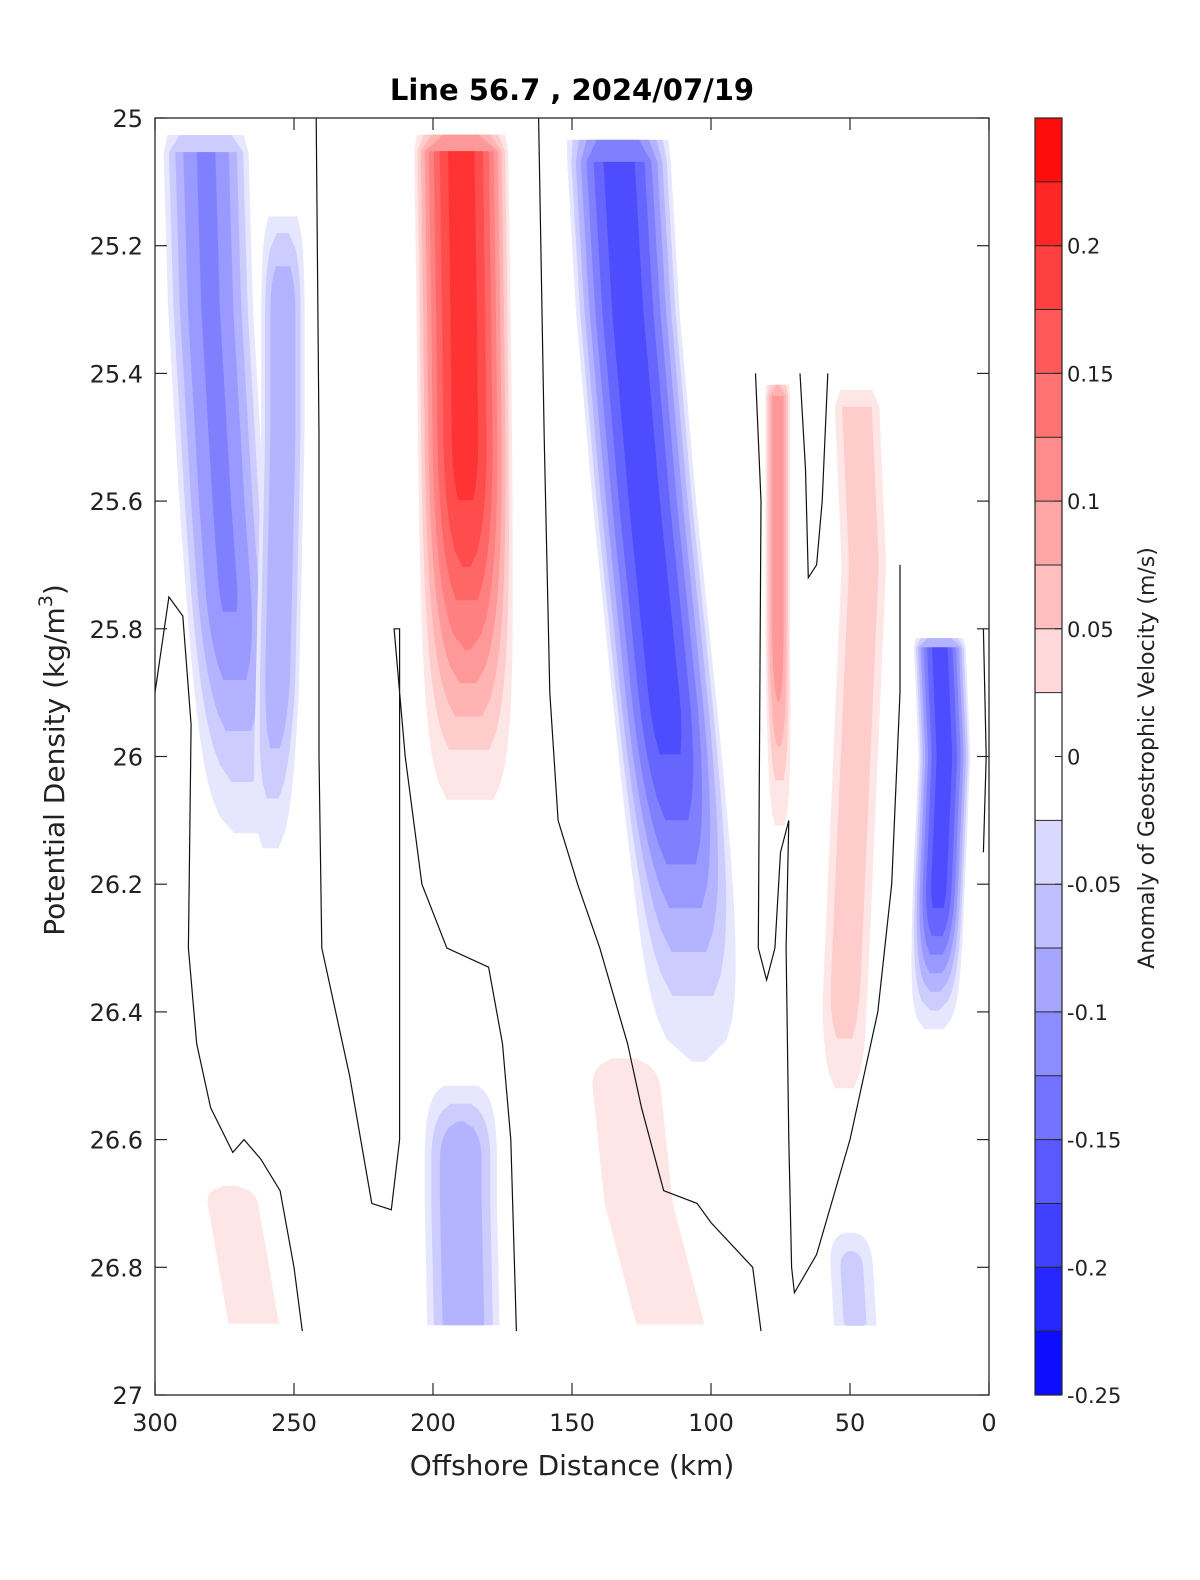 The width and height of the screenshot is (1200, 1580). I want to click on x-tick-label: 100, so click(711, 1423).